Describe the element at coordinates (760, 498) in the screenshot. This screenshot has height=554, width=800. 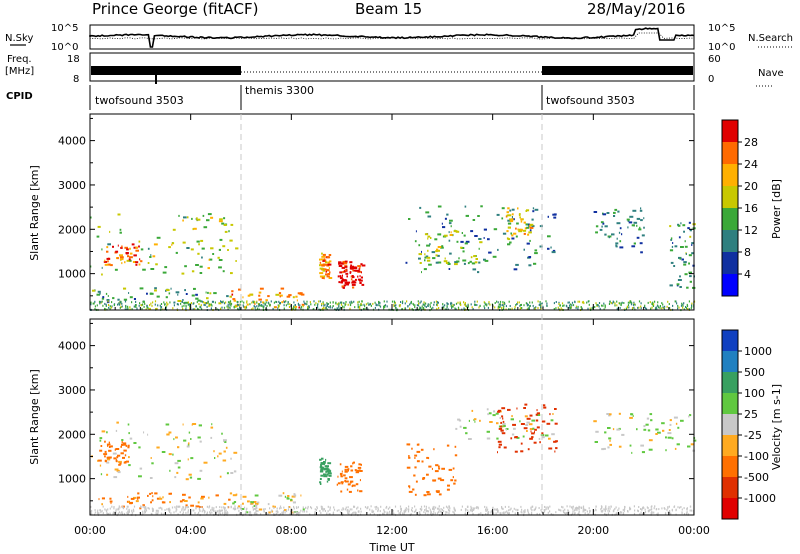
I see `colorbar-tick-label: -1000` at that location.